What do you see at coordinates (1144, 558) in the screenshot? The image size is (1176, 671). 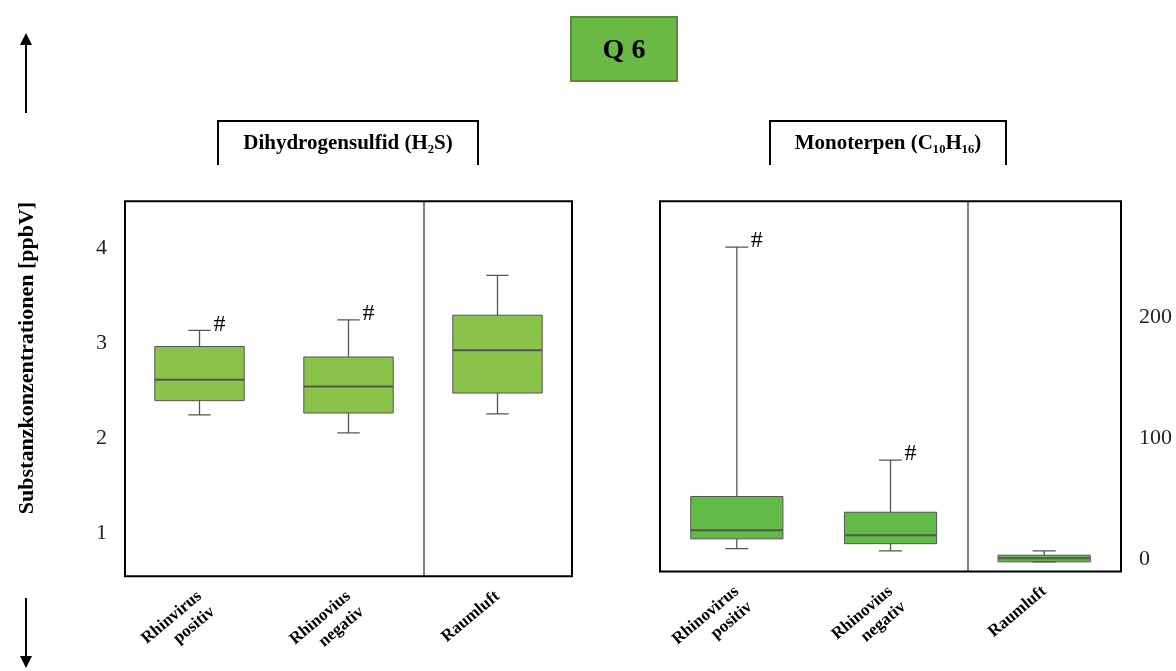 I see `y-tick-label: 0` at bounding box center [1144, 558].